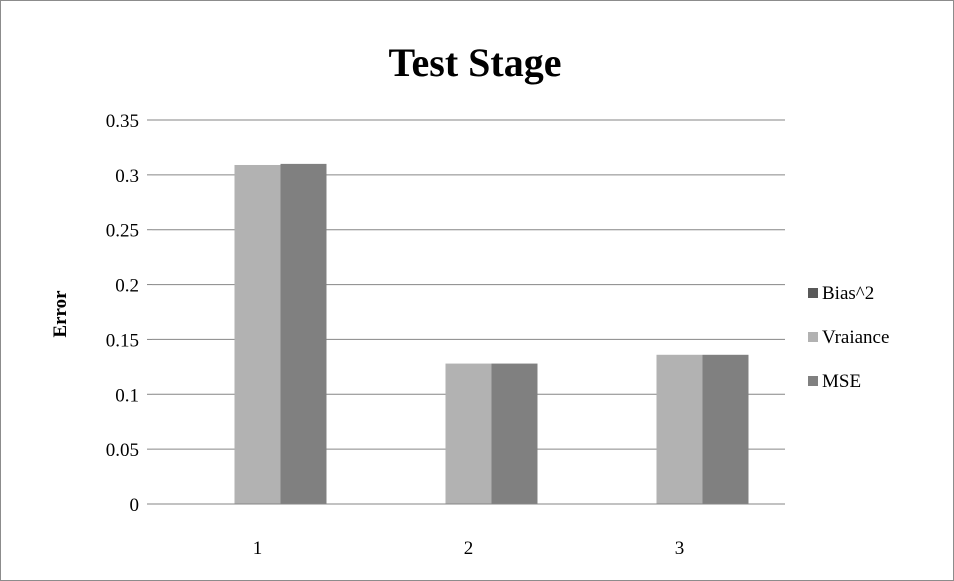  I want to click on y-axis-label: Error, so click(60, 314).